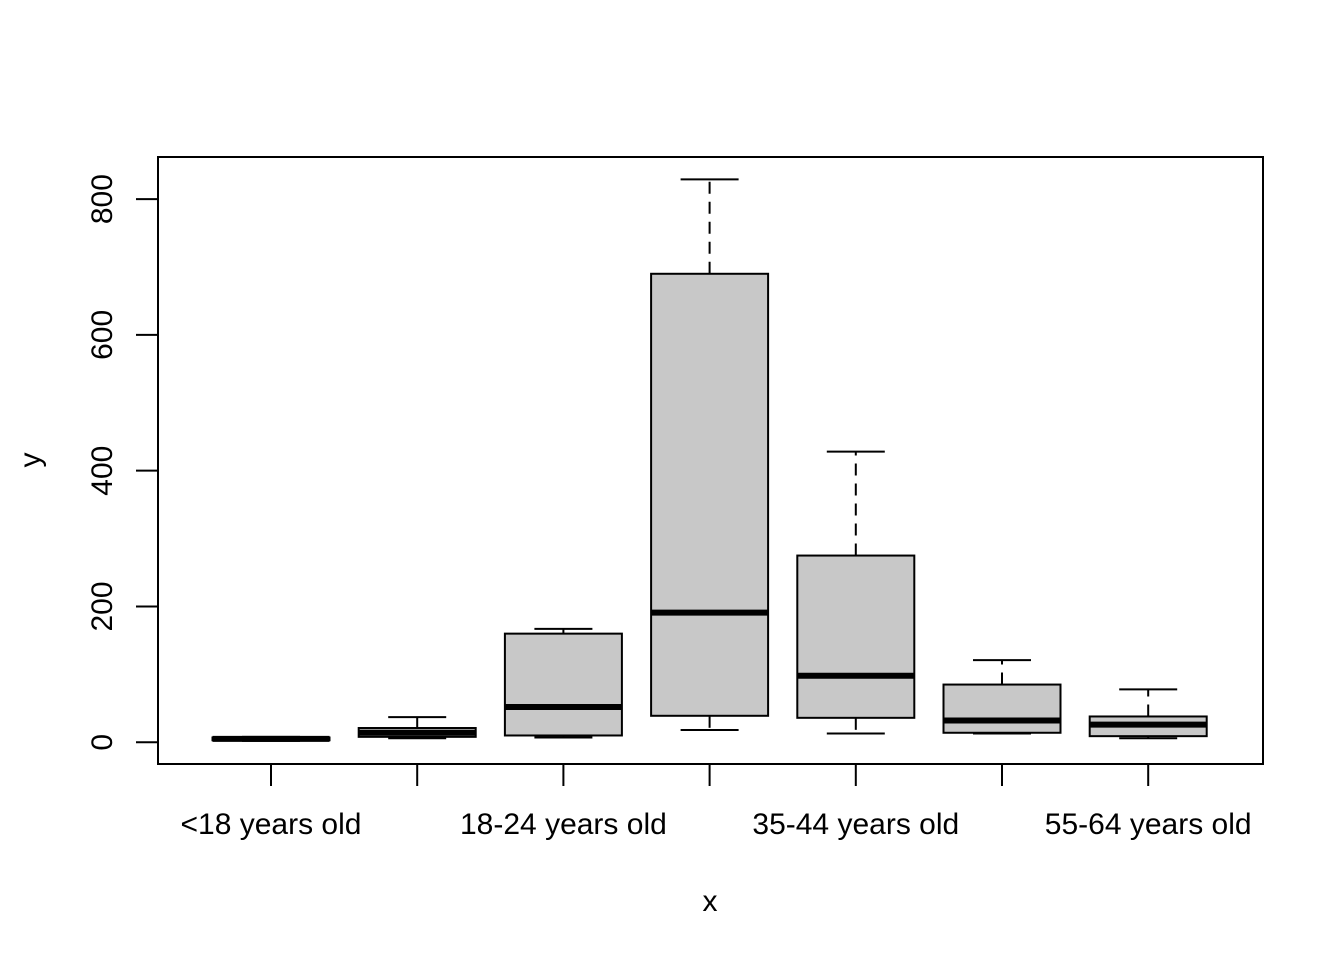 This screenshot has width=1344, height=960. Describe the element at coordinates (102, 199) in the screenshot. I see `y-tick-label: 800` at that location.